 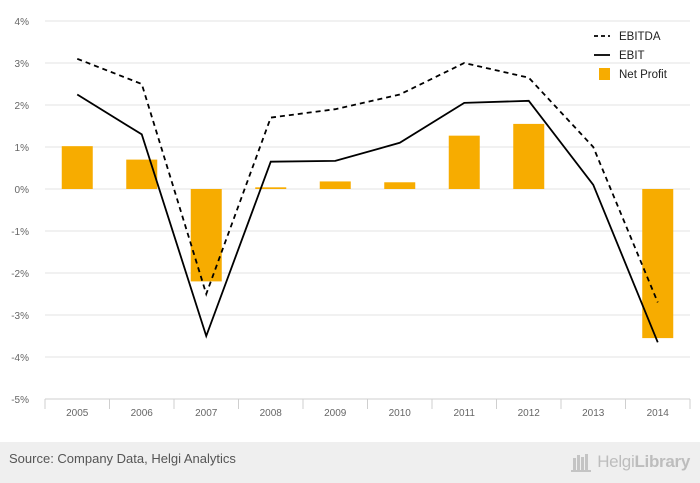 What do you see at coordinates (20, 211) in the screenshot?
I see `y-axis-tick-labels: 4% 3% 2% 1% 0% -1% -2% -3% -4% -5%` at bounding box center [20, 211].